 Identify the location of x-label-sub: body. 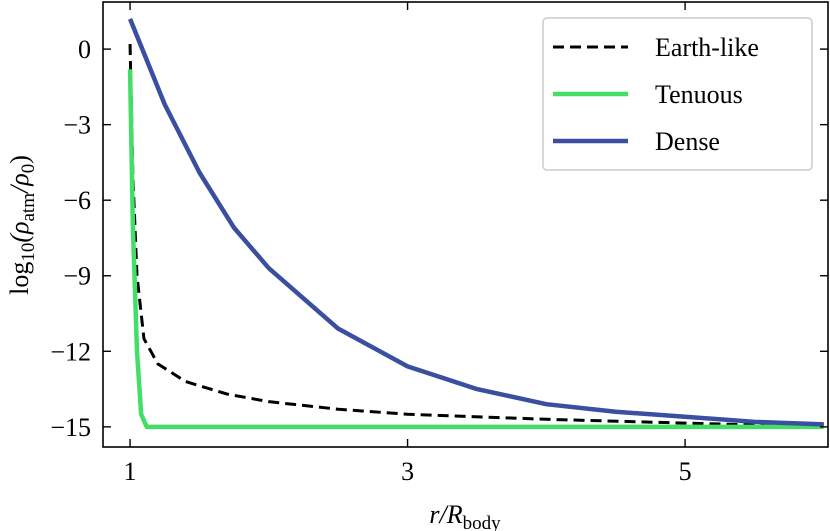
(482, 522).